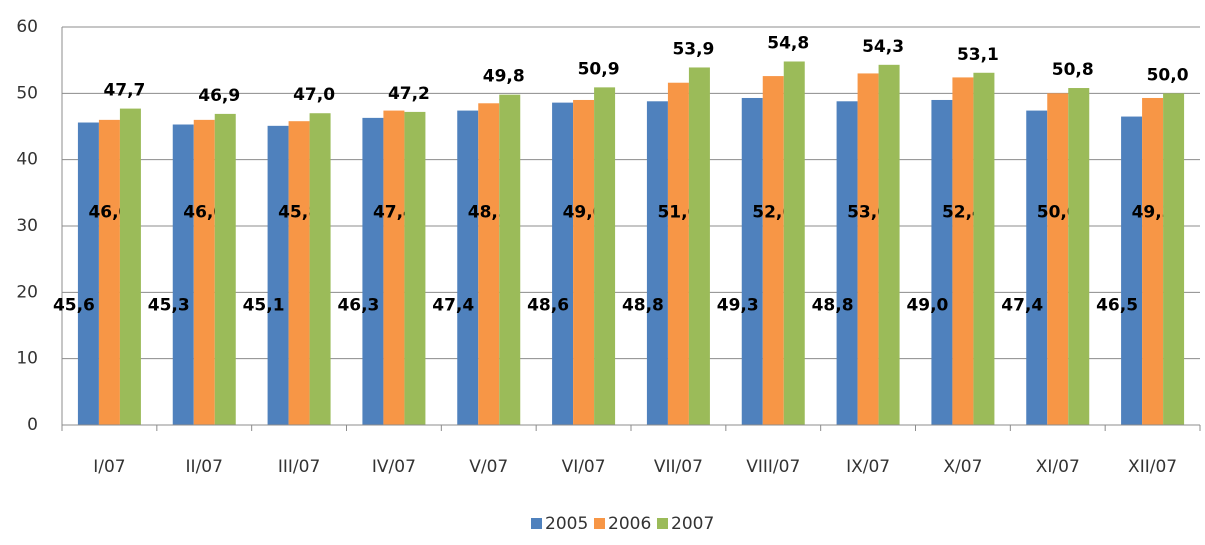 This screenshot has height=545, width=1205. I want to click on value-label: 45,6, so click(74, 306).